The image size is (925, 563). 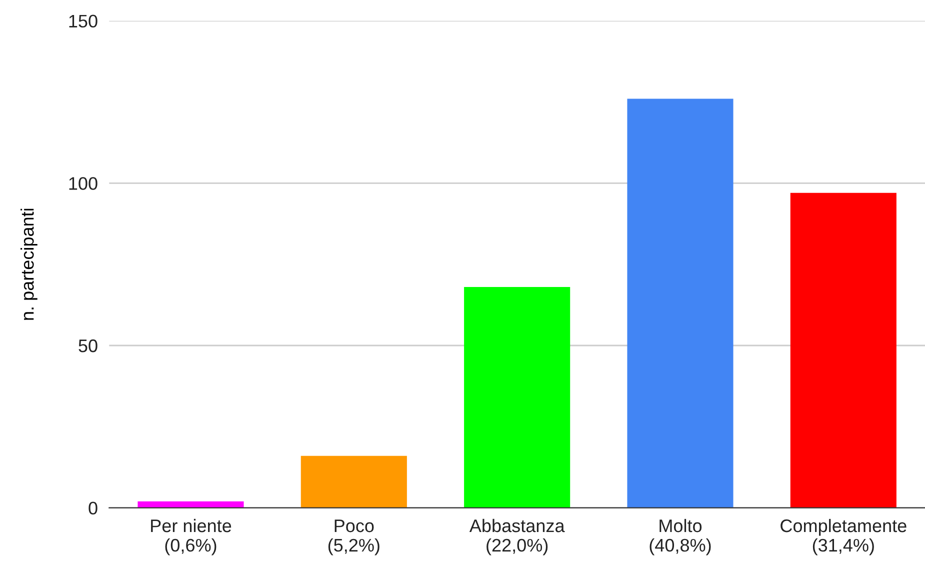 I want to click on y-axis-title: n. partecipanti, so click(x=29, y=264).